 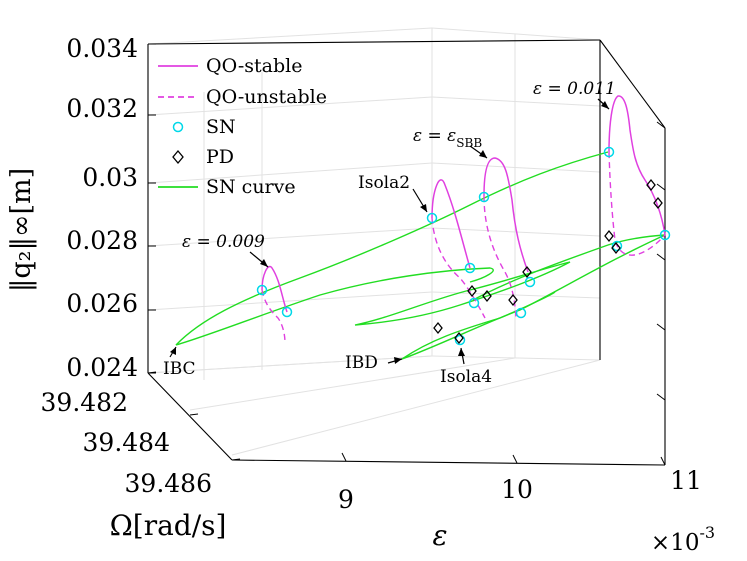 What do you see at coordinates (168, 483) in the screenshot?
I see `y-tick-label-39.486: 39.486` at bounding box center [168, 483].